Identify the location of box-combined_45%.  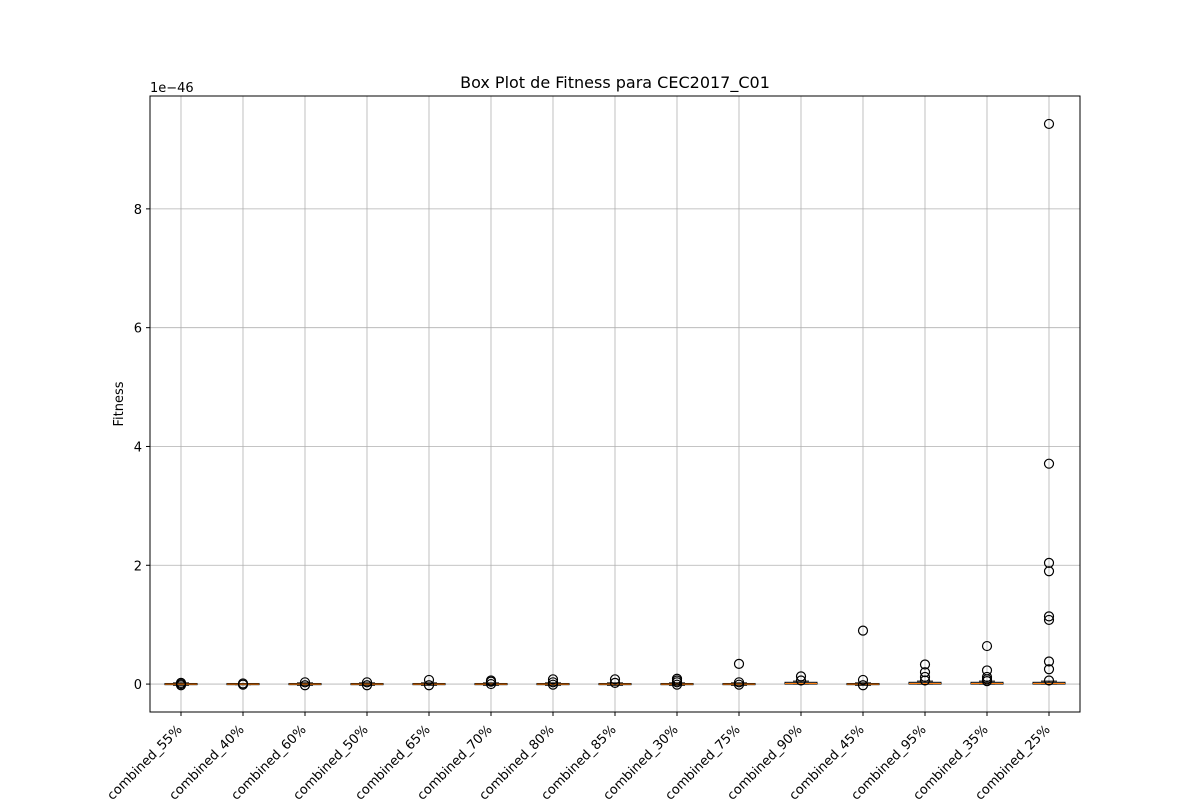
(863, 658).